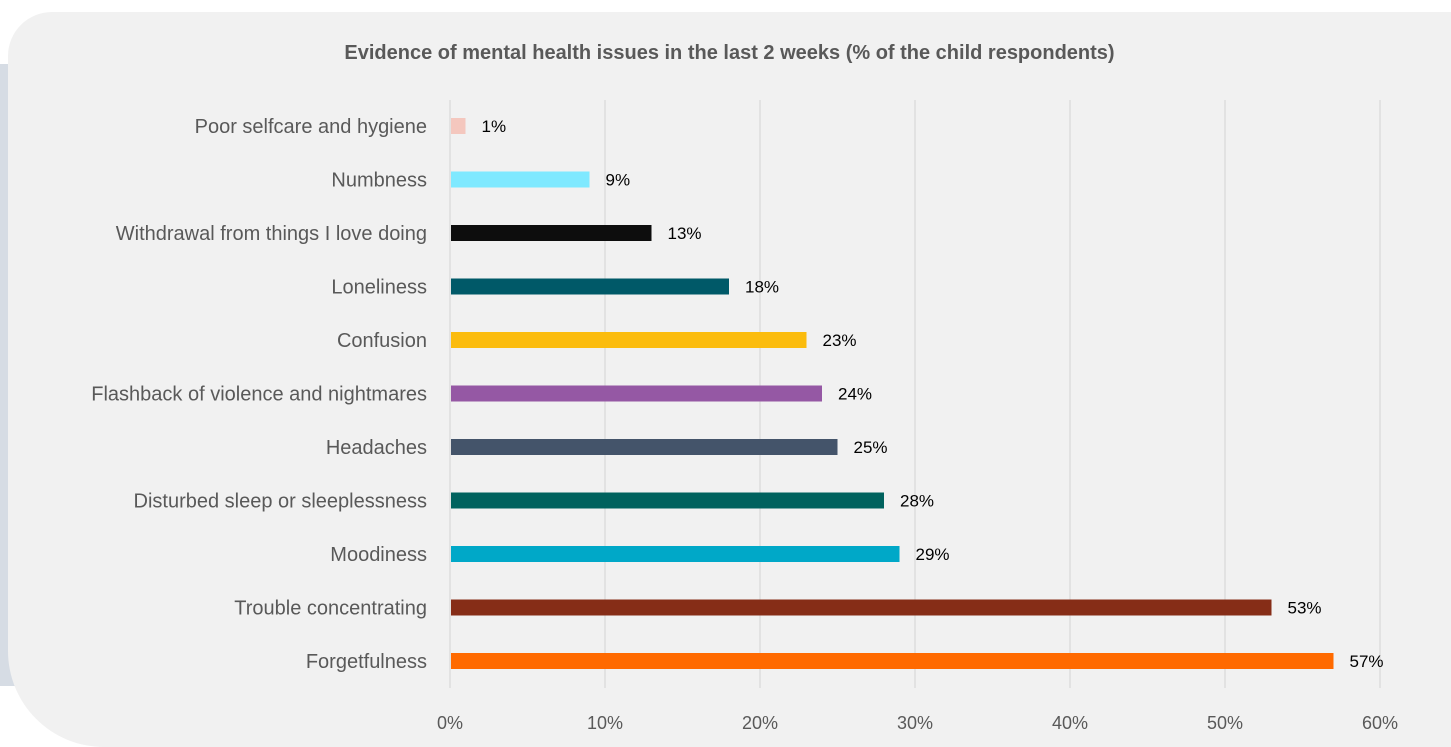  I want to click on category-label: Forgetfulness, so click(366, 662).